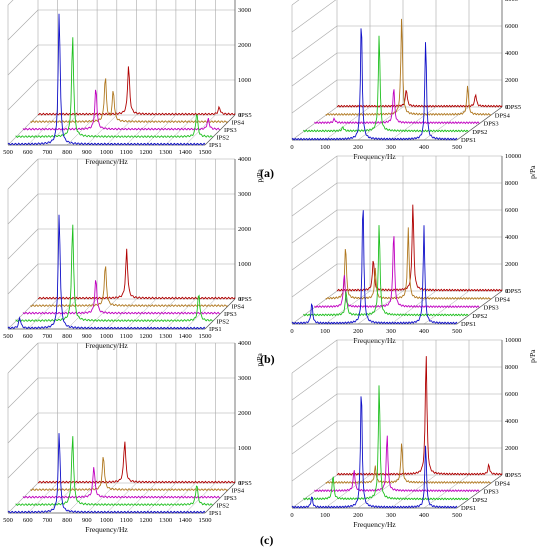  What do you see at coordinates (513, 107) in the screenshot?
I see `series-label: DPS5` at bounding box center [513, 107].